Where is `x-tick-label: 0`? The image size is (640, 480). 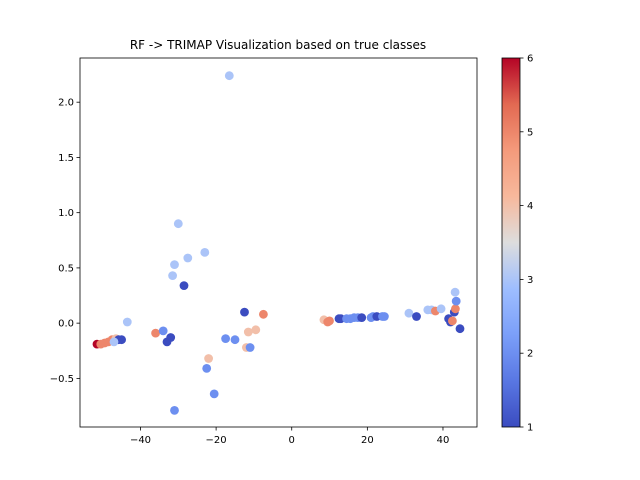 x-tick-label: 0 is located at coordinates (292, 440).